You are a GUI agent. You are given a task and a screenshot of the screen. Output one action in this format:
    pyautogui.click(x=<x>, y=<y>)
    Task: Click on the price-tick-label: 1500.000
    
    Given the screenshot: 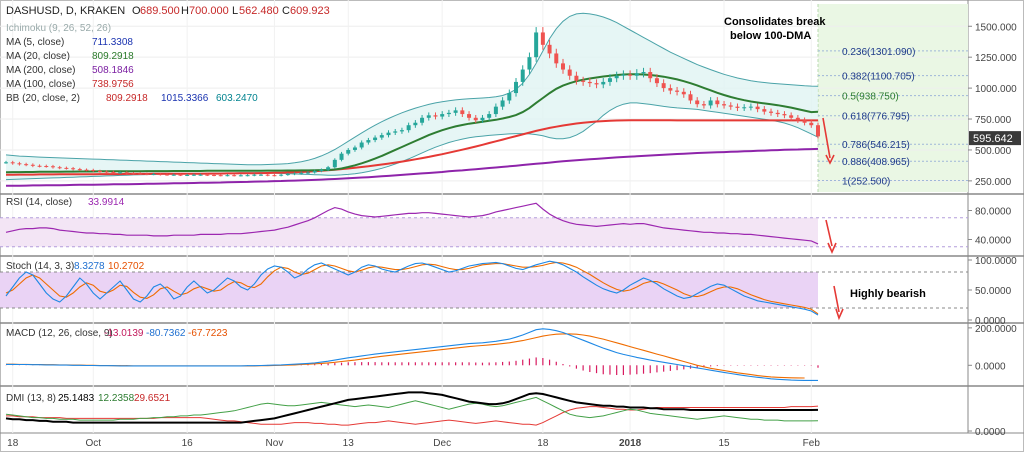 What is the action you would take?
    pyautogui.click(x=996, y=27)
    